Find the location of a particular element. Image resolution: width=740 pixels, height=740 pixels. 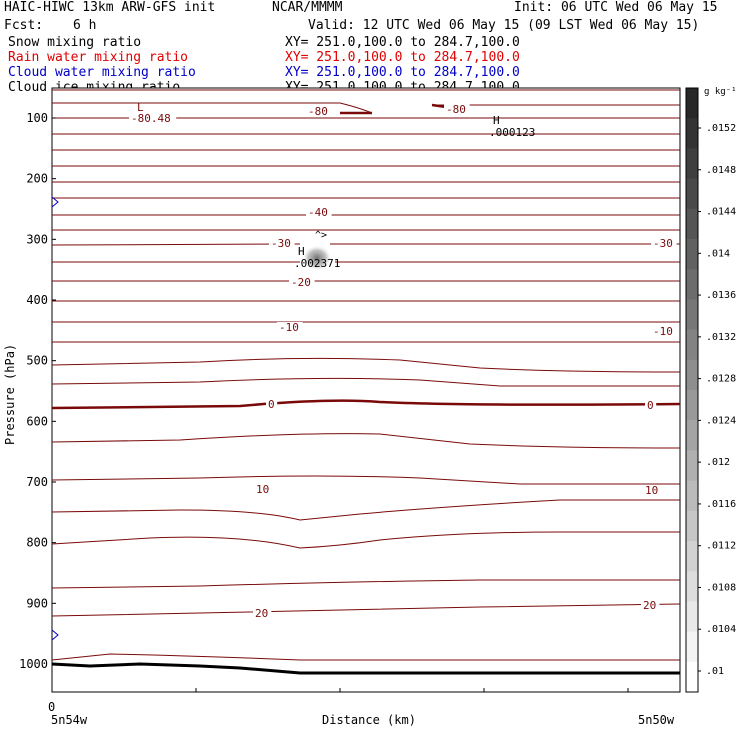

y-tick-label: 400 is located at coordinates (37, 300).